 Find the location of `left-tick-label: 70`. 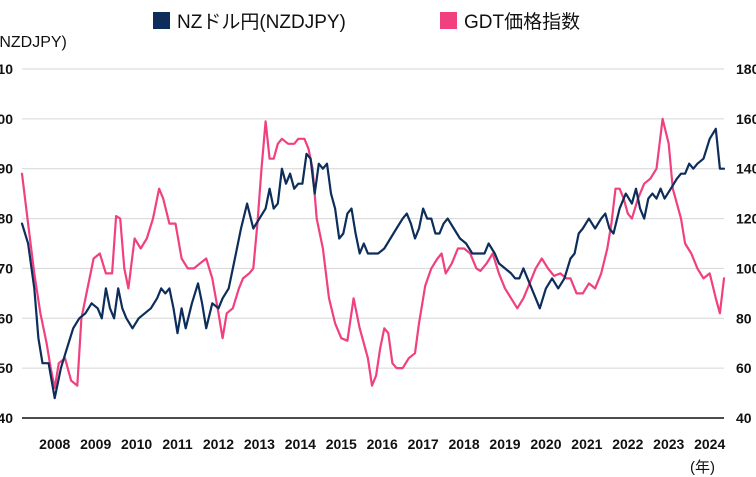

left-tick-label: 70 is located at coordinates (6, 268).